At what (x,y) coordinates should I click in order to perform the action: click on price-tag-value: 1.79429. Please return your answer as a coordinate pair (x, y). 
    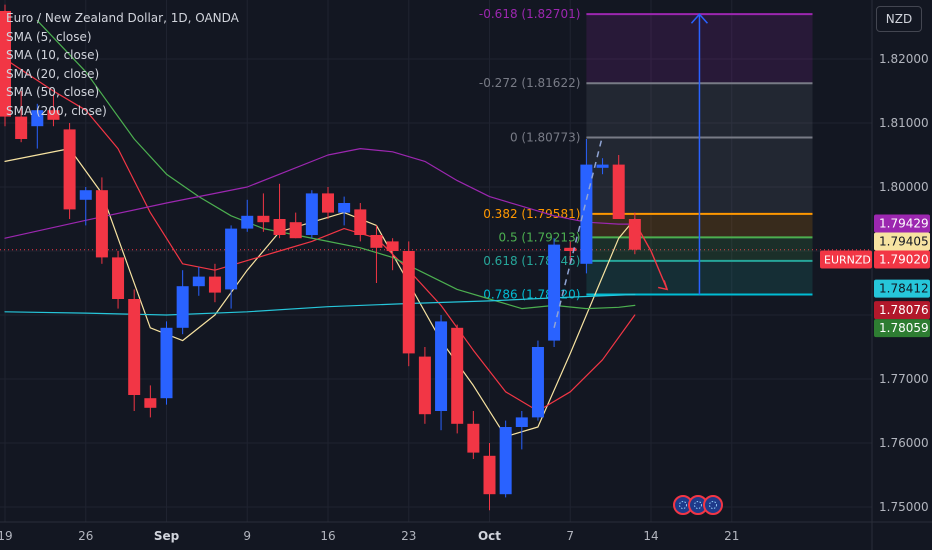
    Looking at the image, I should click on (904, 224).